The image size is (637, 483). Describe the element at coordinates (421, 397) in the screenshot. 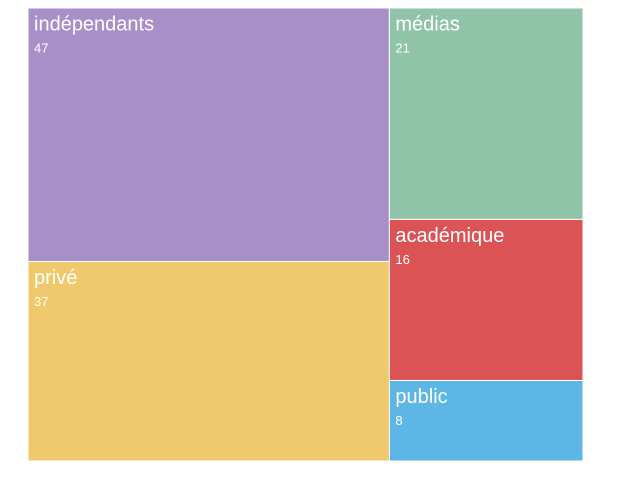

I see `tile-label: public` at that location.